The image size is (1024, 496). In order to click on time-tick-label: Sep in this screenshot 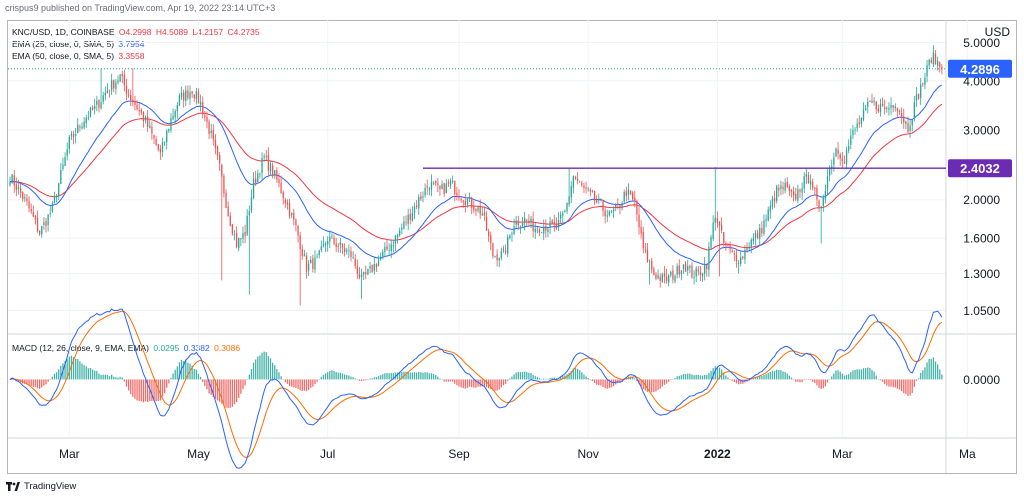, I will do `click(459, 454)`.